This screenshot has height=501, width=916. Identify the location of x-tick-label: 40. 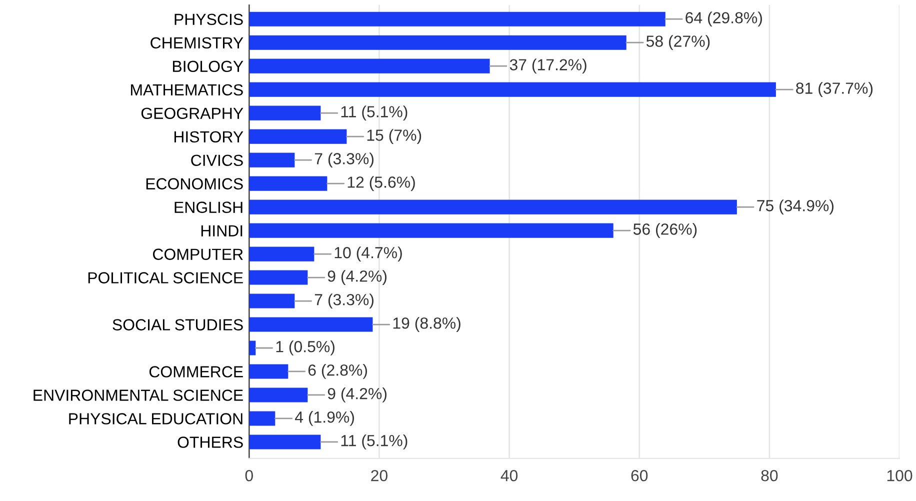
(509, 476).